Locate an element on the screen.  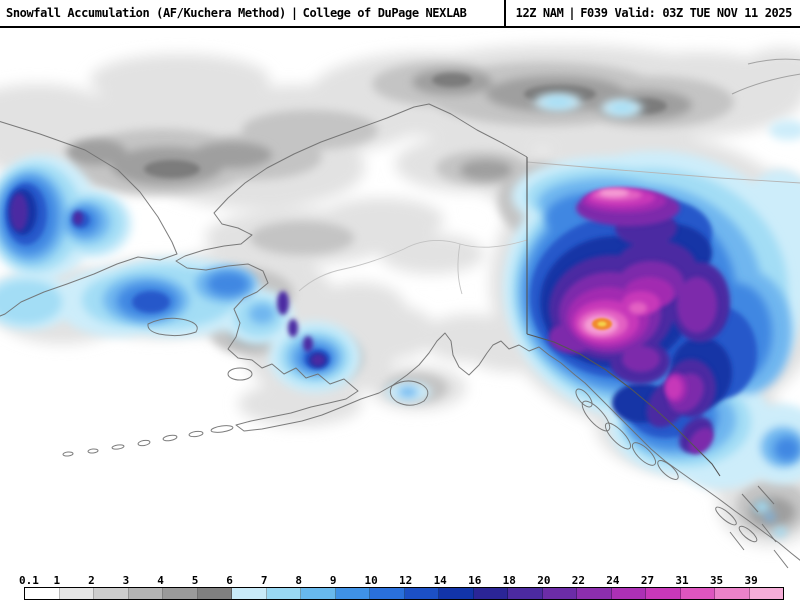
panhandle-border is located at coordinates (623, 405).